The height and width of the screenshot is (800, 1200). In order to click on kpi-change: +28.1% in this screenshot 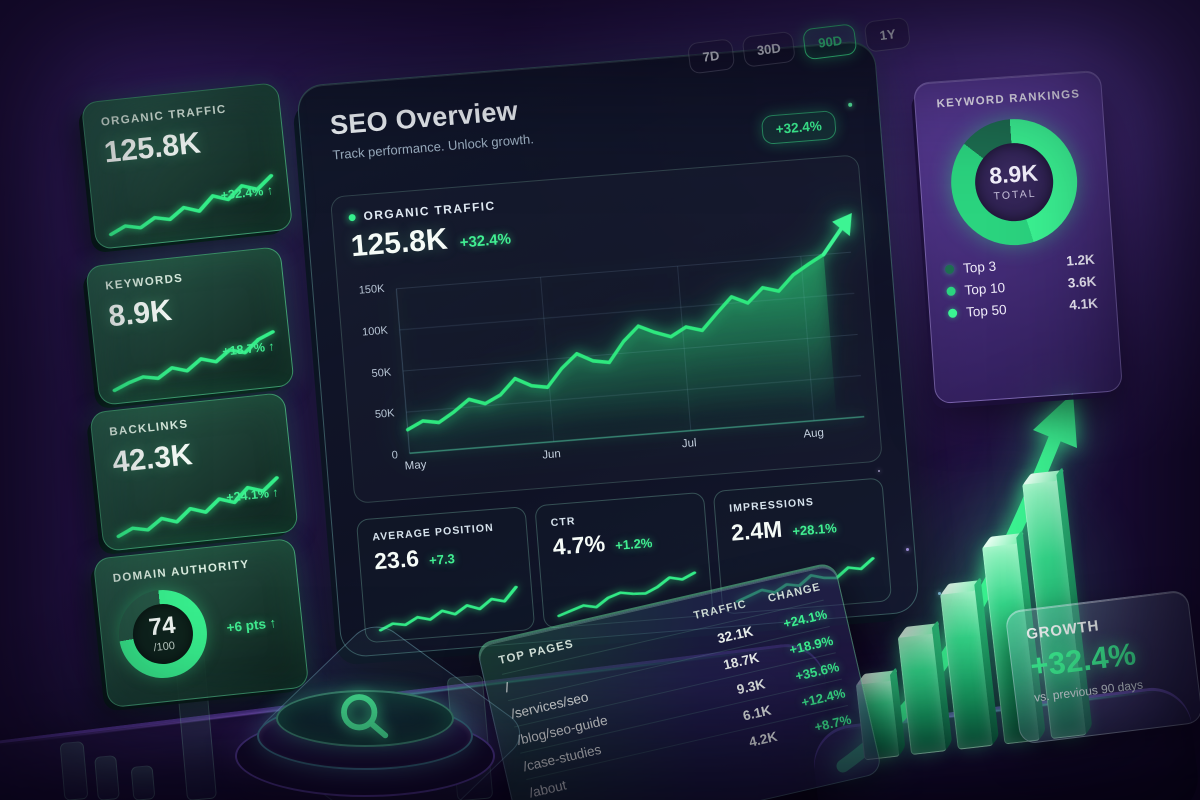, I will do `click(814, 529)`.